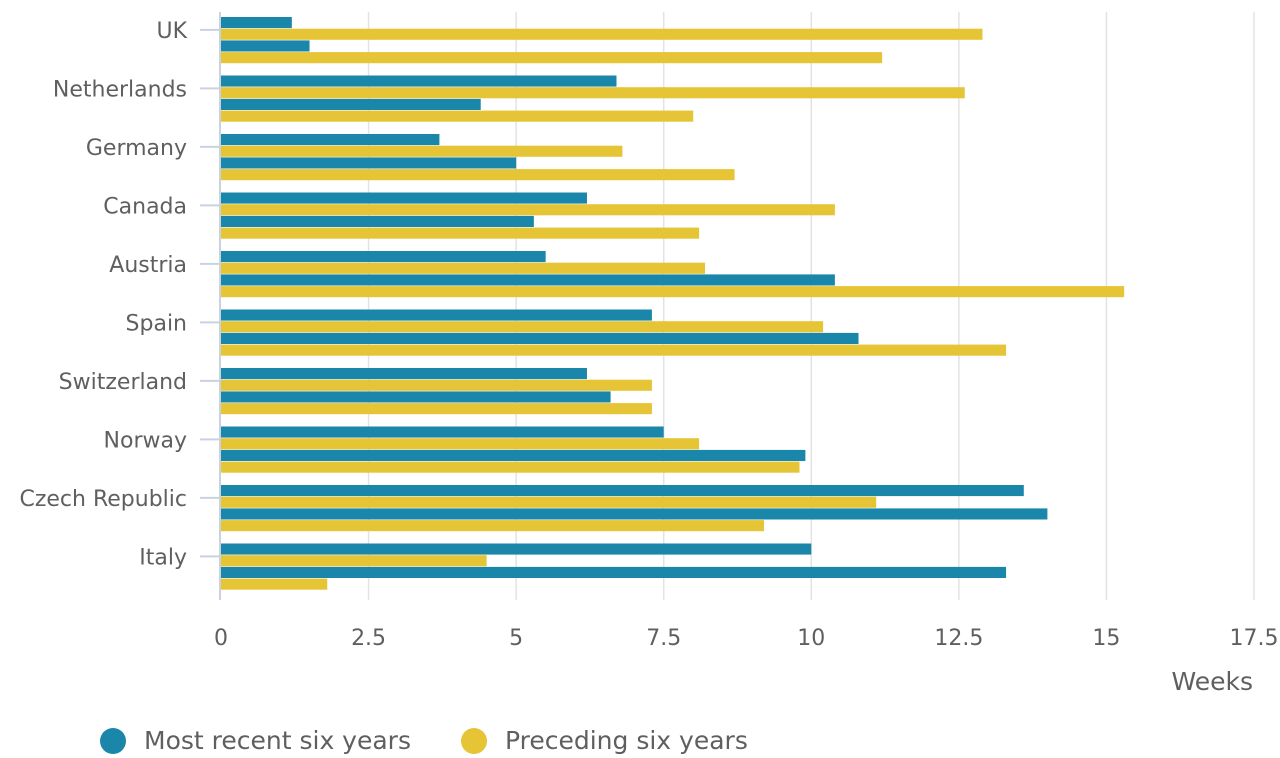 The width and height of the screenshot is (1280, 758). Describe the element at coordinates (145, 440) in the screenshot. I see `y-tick-label: Norway` at that location.